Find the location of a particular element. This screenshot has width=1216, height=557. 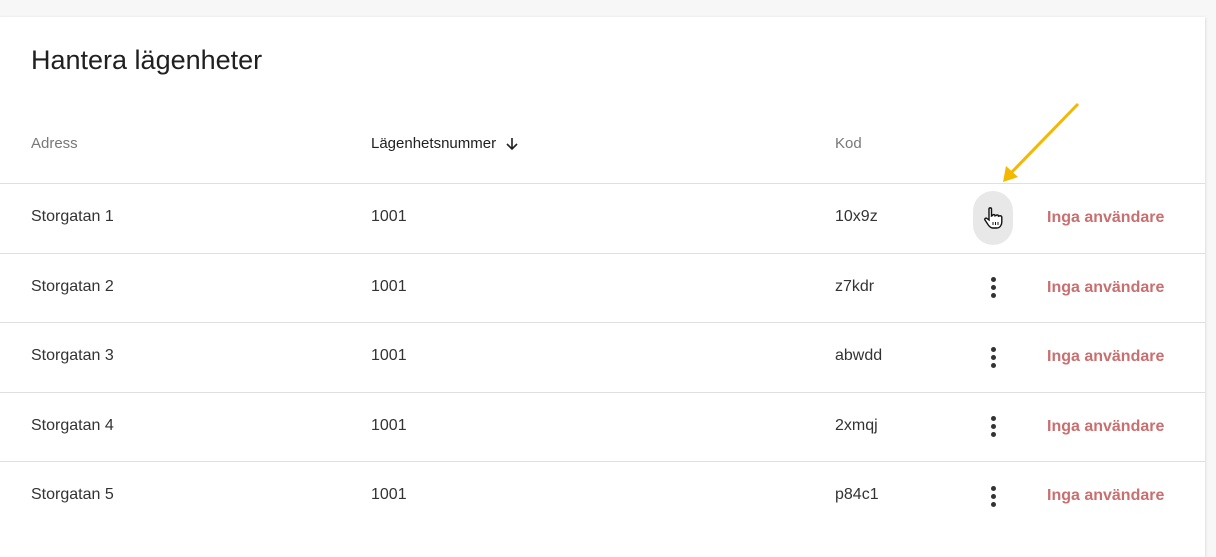

cell-code: z7kdr is located at coordinates (855, 286).